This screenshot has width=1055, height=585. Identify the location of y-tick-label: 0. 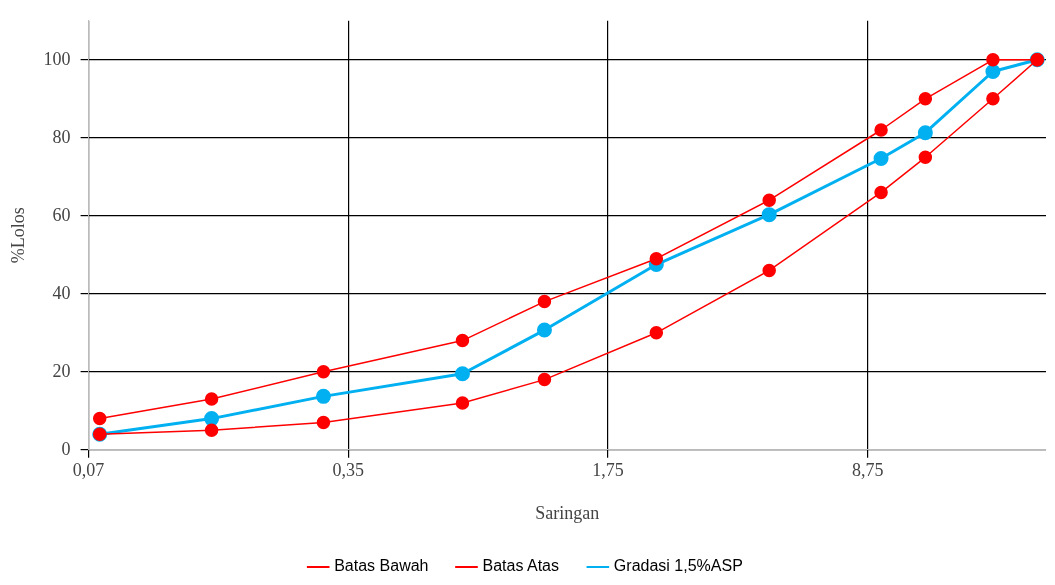
(66, 448).